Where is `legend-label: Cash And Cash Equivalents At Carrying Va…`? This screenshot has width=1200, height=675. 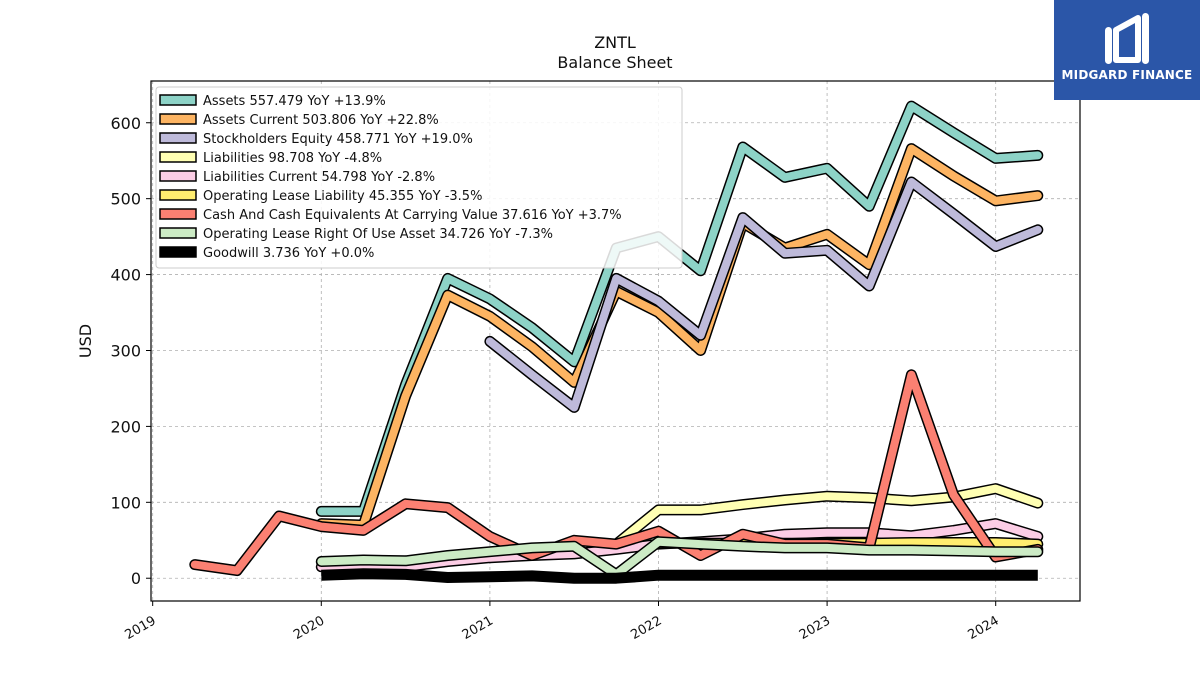
legend-label: Cash And Cash Equivalents At Carrying Va… is located at coordinates (412, 215).